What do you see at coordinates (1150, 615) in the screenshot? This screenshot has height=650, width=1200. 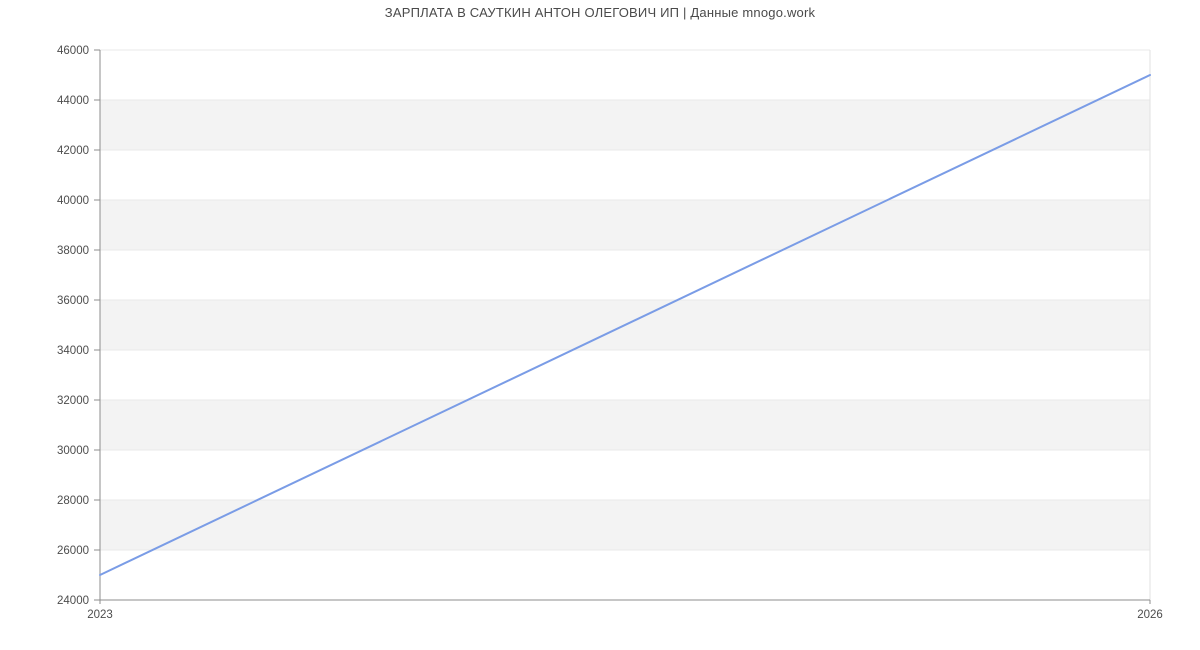 I see `x-tick-label: 2026` at bounding box center [1150, 615].